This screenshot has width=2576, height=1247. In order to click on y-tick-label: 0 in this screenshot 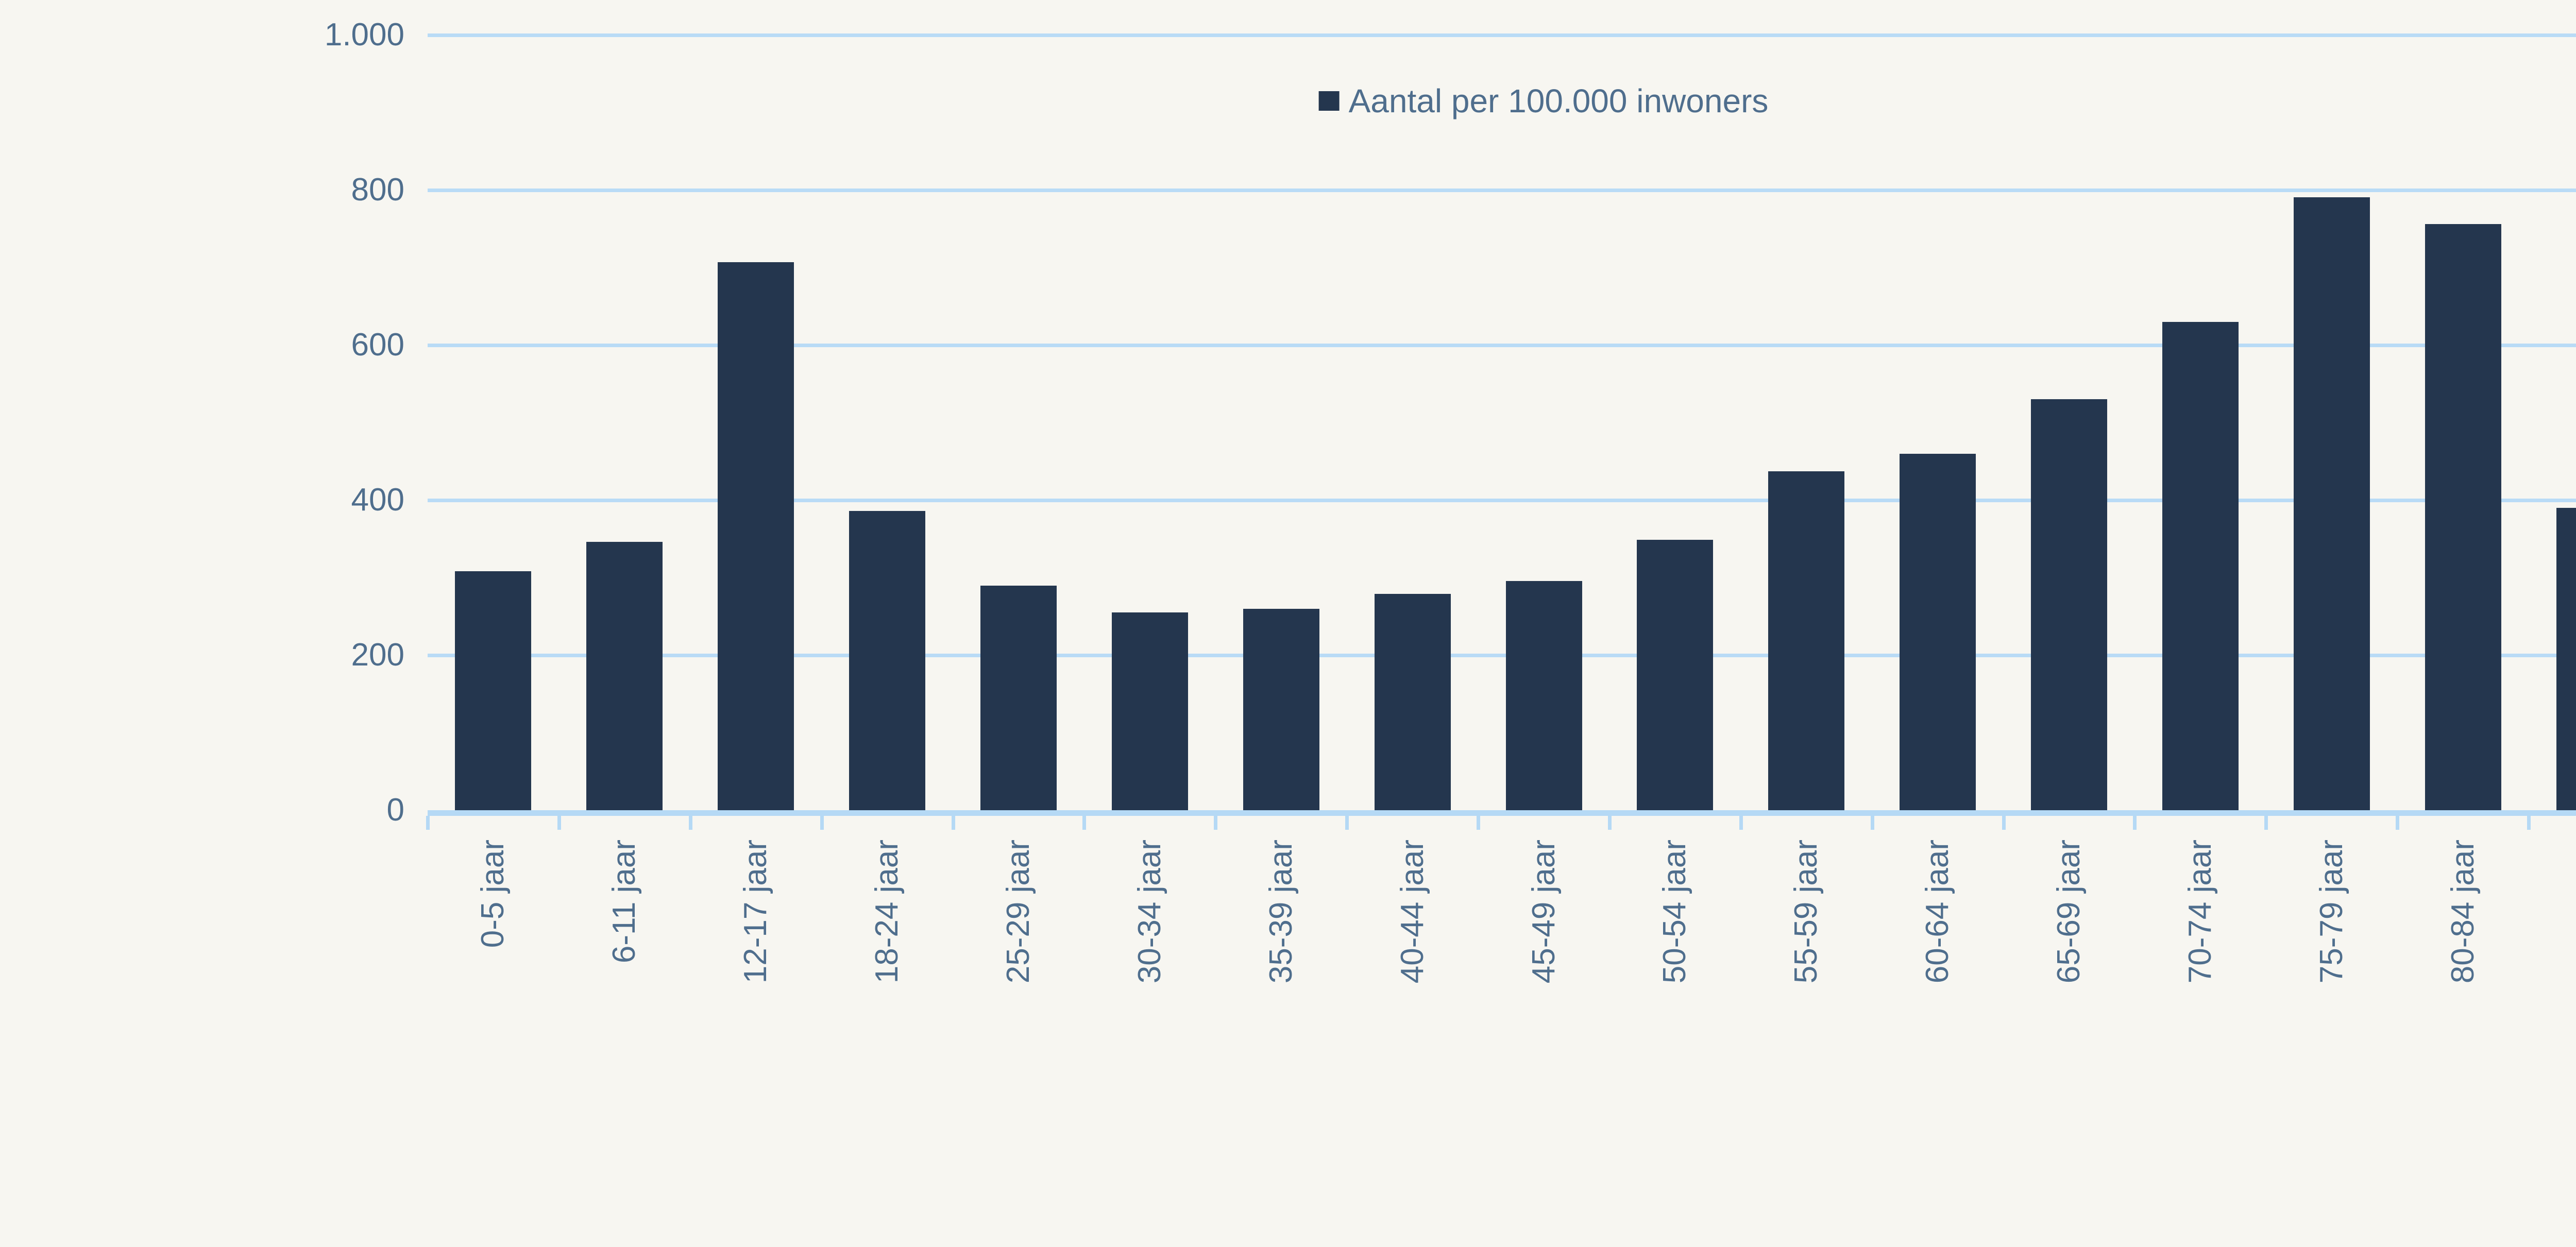, I will do `click(395, 810)`.